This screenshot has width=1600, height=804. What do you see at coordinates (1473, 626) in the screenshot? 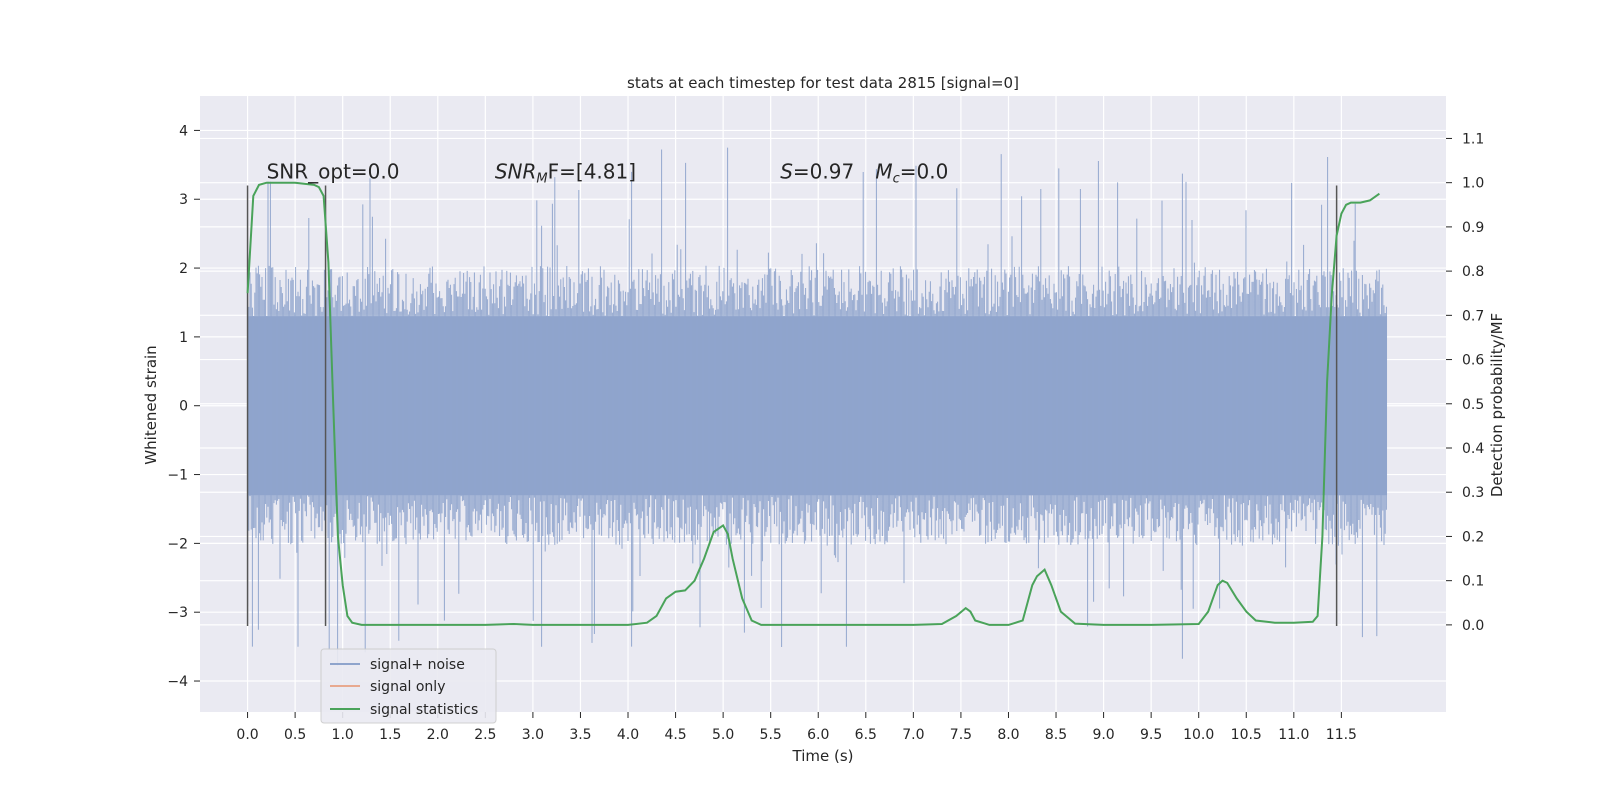
I see `y2-tick-label-11: 0.0` at bounding box center [1473, 626].